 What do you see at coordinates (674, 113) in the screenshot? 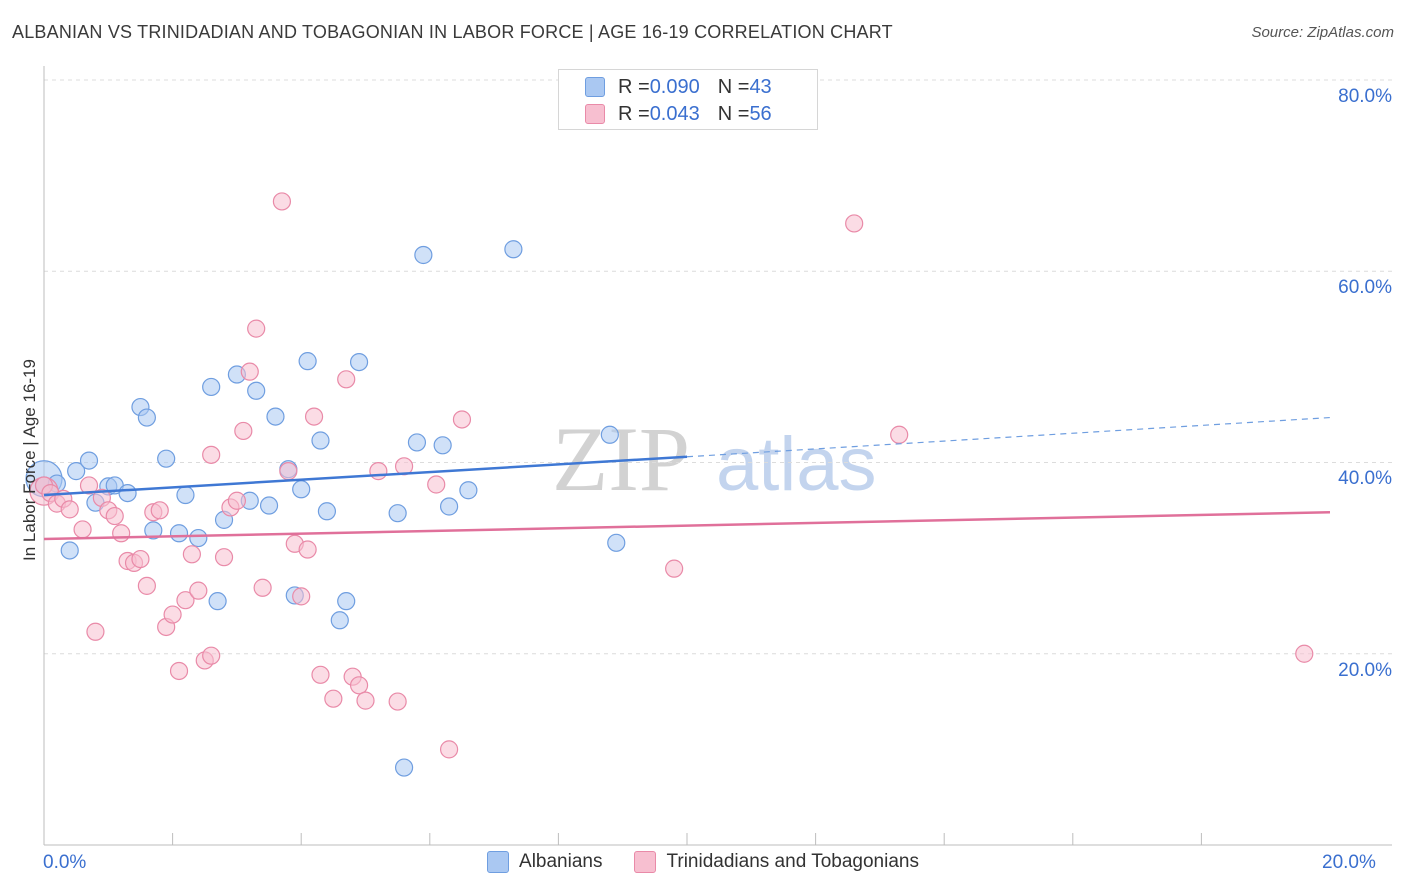
I see `r-value: 0.043` at bounding box center [674, 113].